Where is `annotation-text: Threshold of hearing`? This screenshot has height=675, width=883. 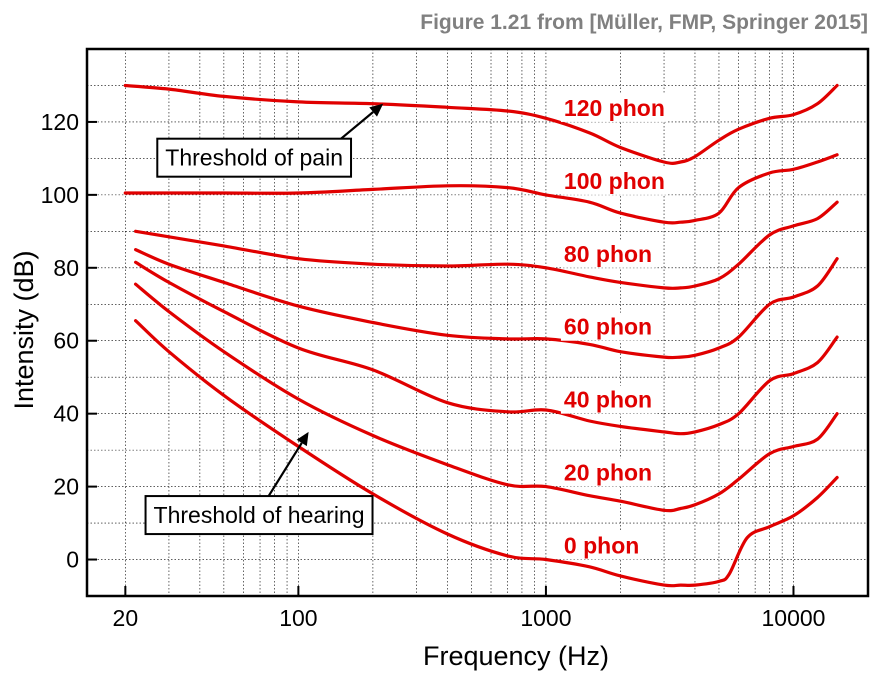 annotation-text: Threshold of hearing is located at coordinates (259, 515).